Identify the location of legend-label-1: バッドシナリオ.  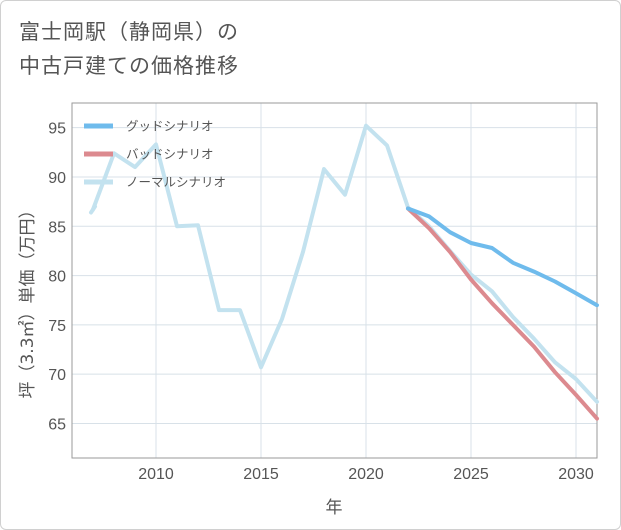
(170, 154).